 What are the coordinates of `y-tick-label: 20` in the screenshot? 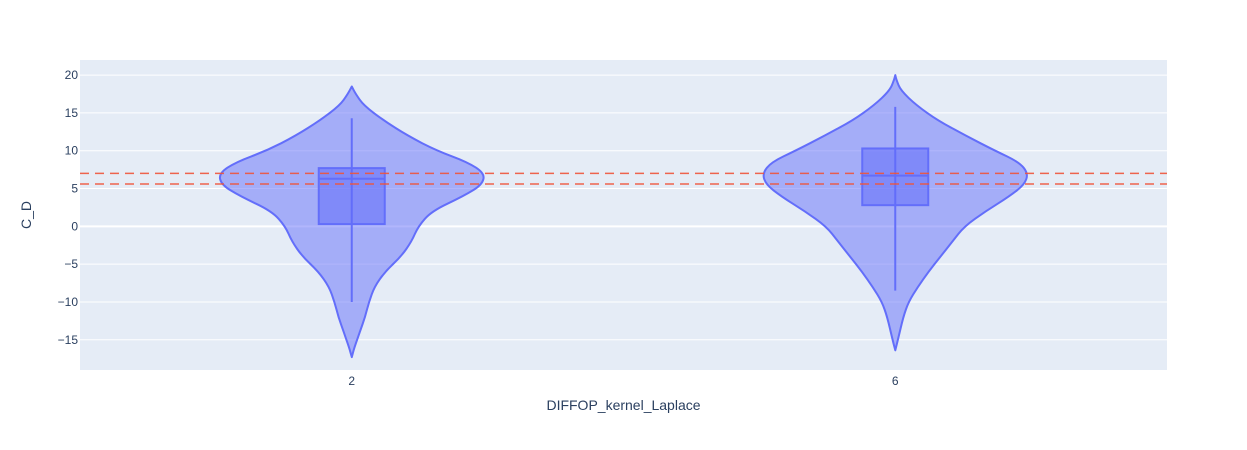 It's located at (72, 75).